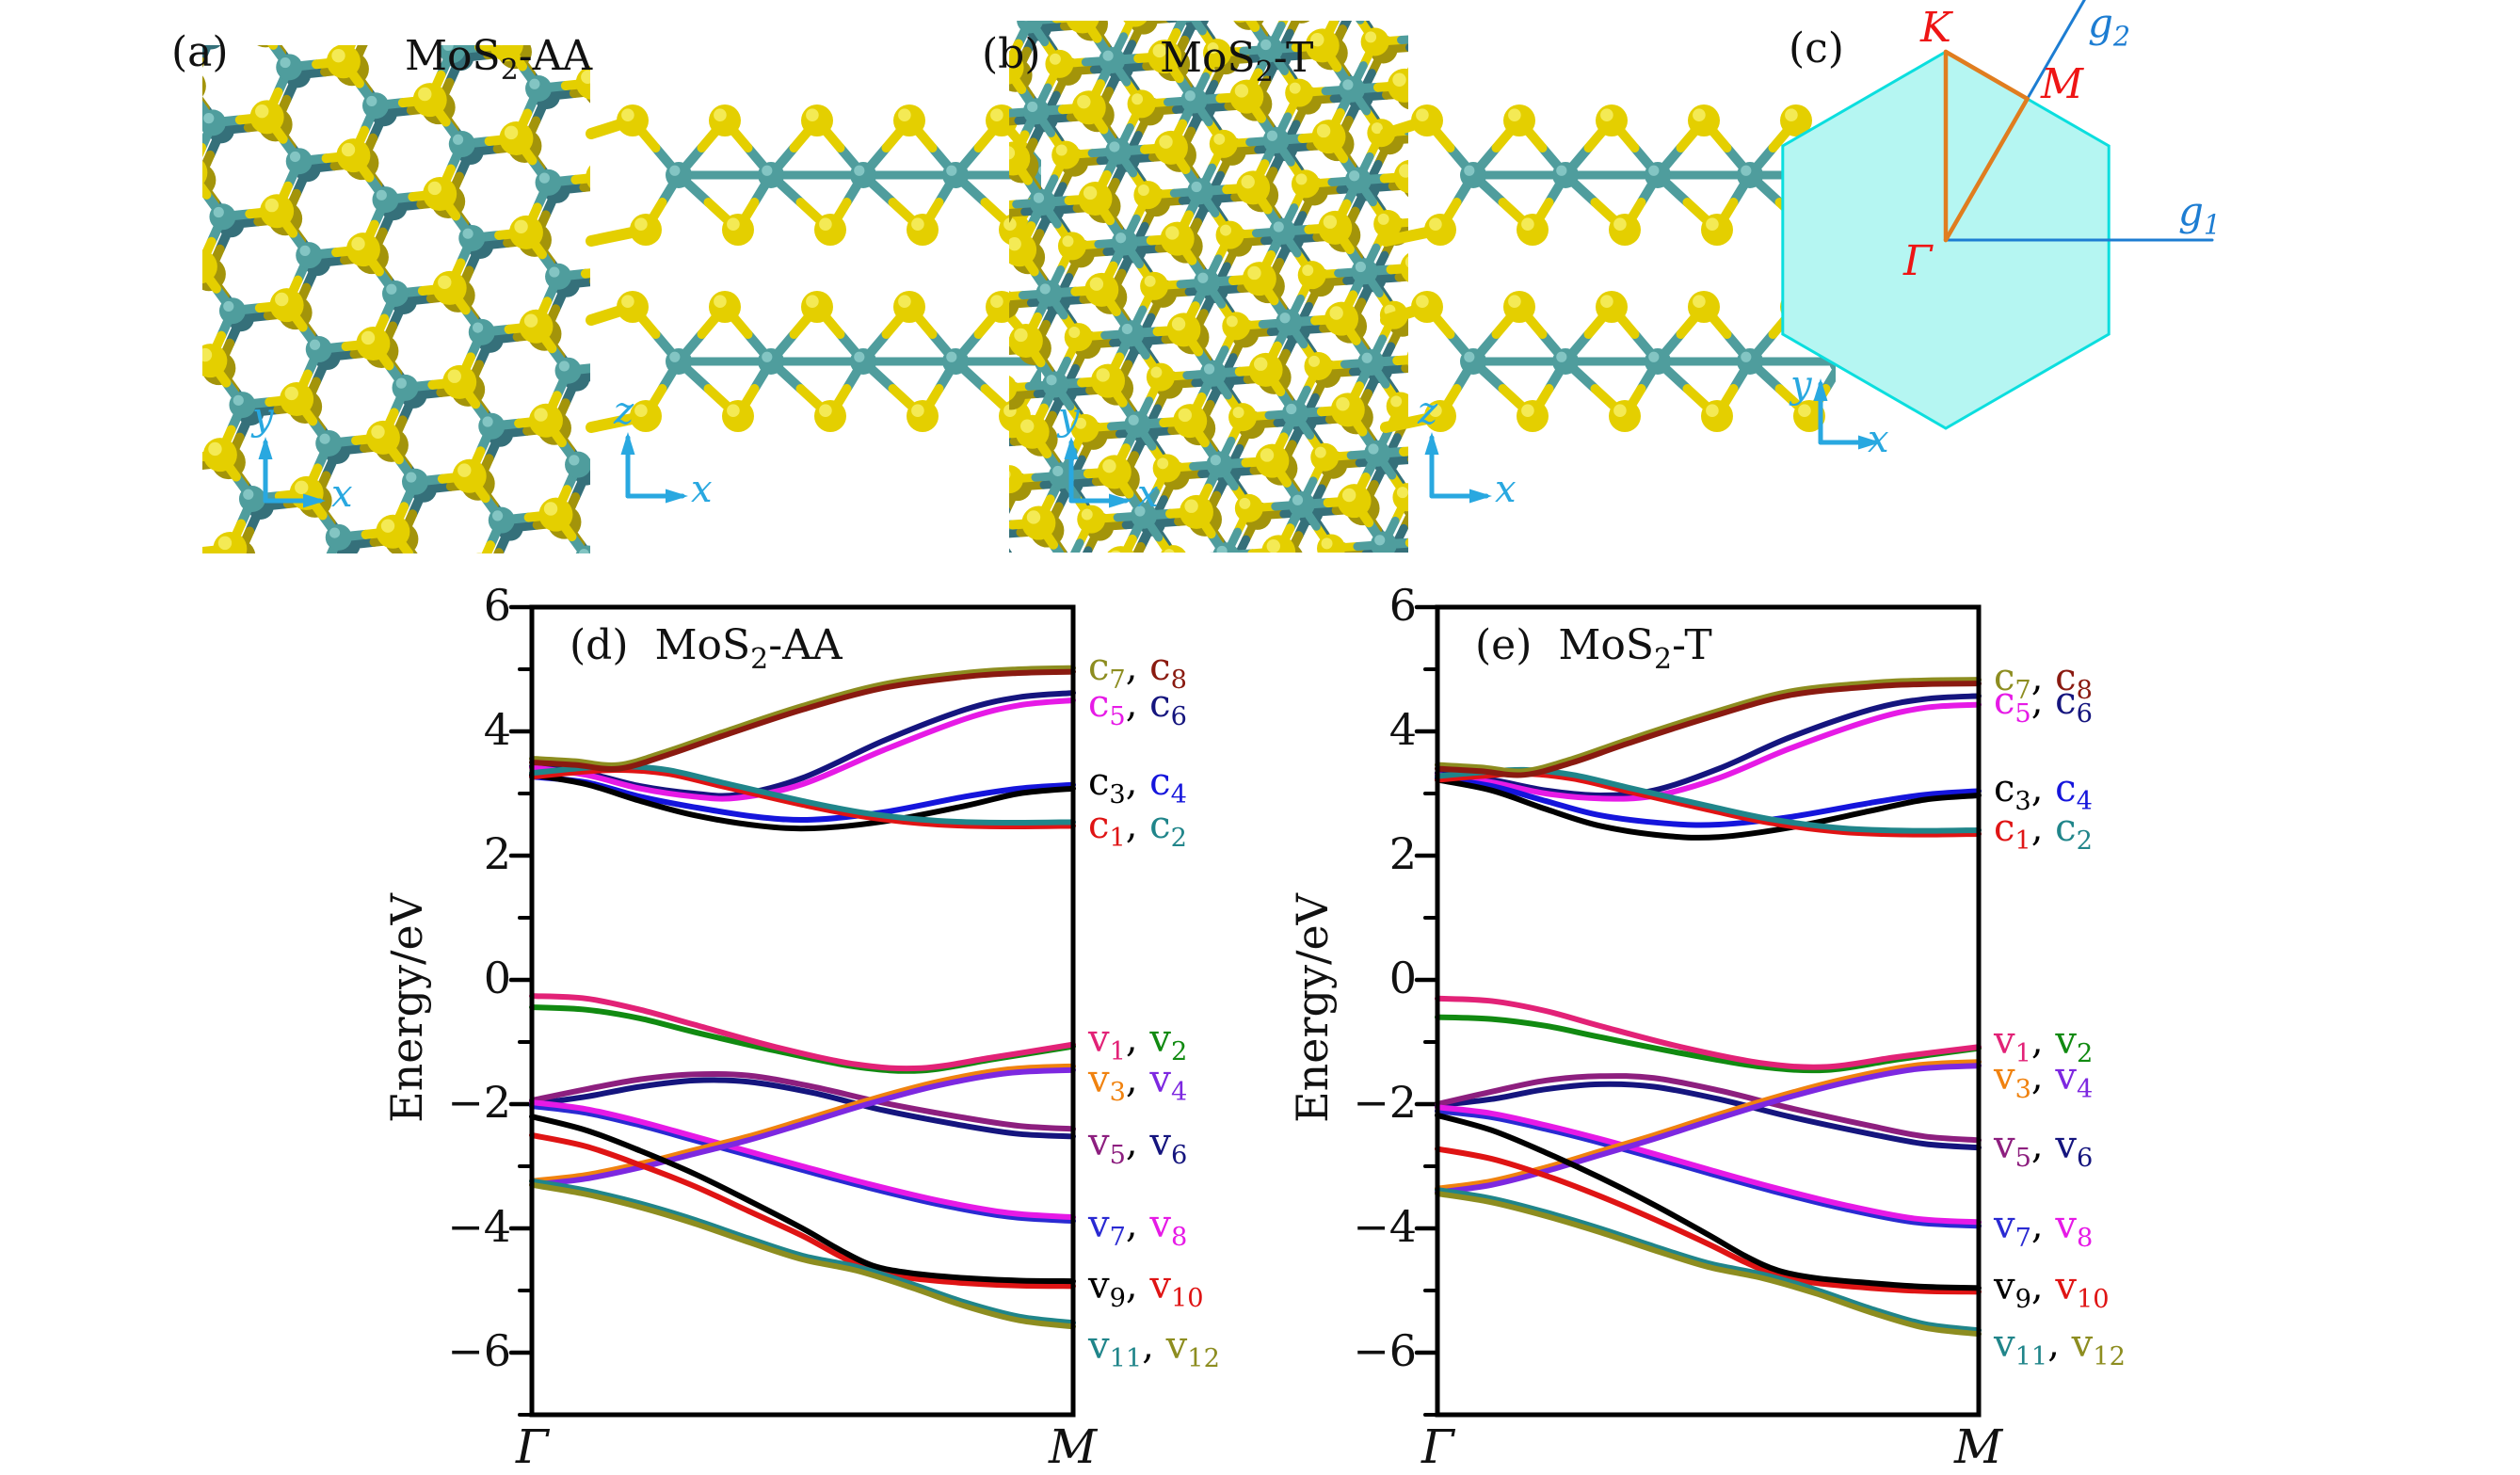  What do you see at coordinates (1073, 1446) in the screenshot?
I see `plot-d-m-tick: M` at bounding box center [1073, 1446].